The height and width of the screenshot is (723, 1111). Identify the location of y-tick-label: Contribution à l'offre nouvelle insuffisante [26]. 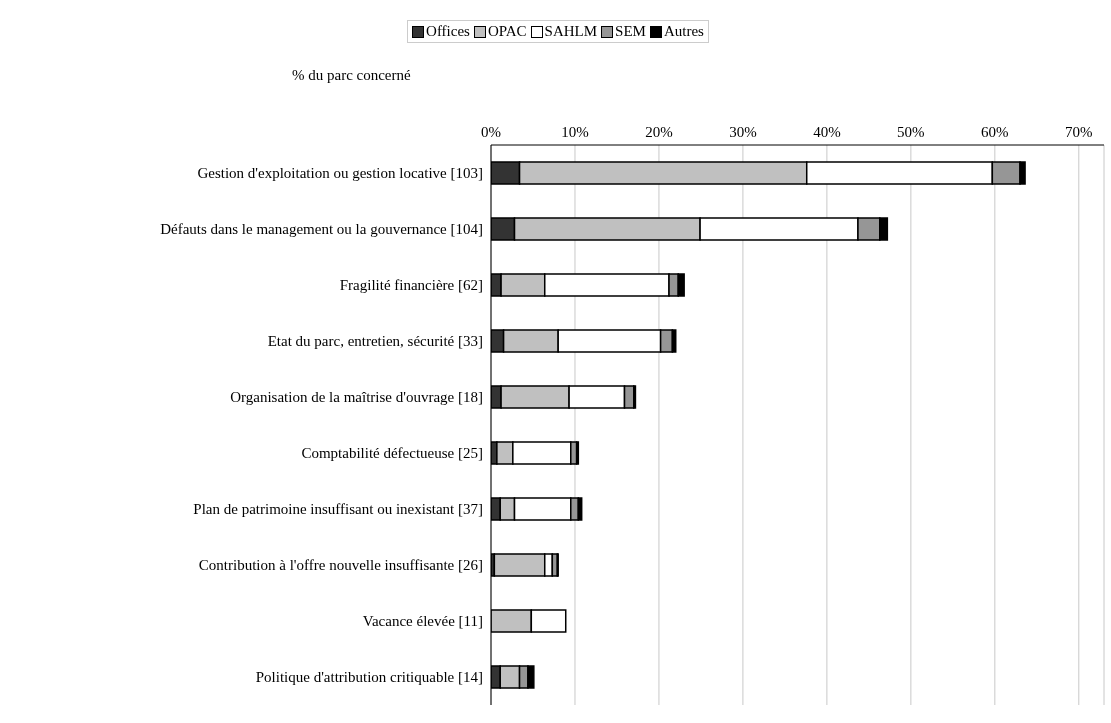
(340, 565).